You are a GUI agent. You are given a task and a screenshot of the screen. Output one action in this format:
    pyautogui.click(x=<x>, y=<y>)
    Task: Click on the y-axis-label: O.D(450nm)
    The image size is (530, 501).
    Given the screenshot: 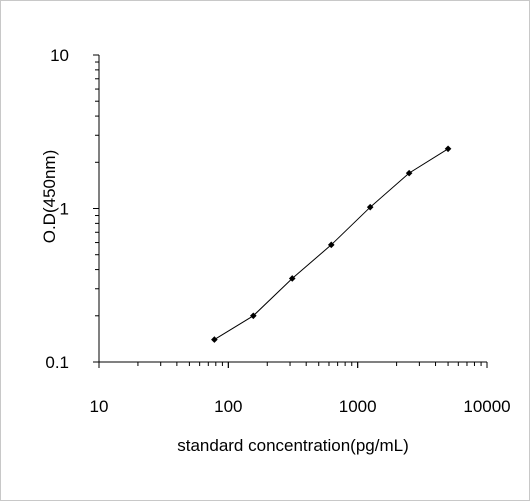 What is the action you would take?
    pyautogui.click(x=49, y=197)
    